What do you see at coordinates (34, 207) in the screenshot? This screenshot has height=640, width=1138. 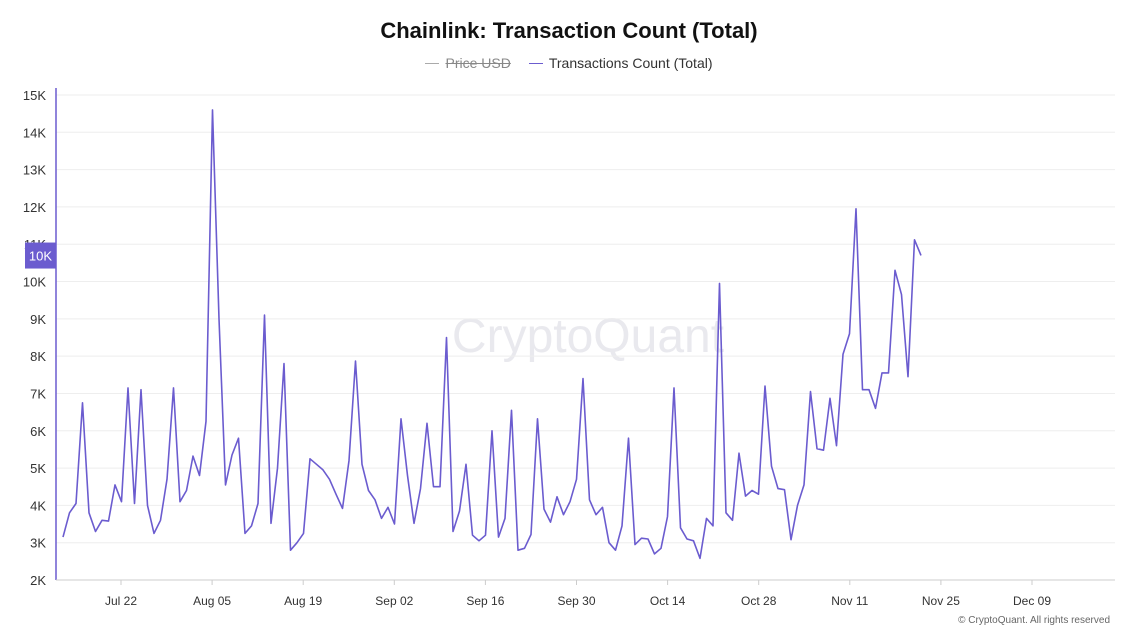 I see `y-tick-label: 12K` at bounding box center [34, 207].